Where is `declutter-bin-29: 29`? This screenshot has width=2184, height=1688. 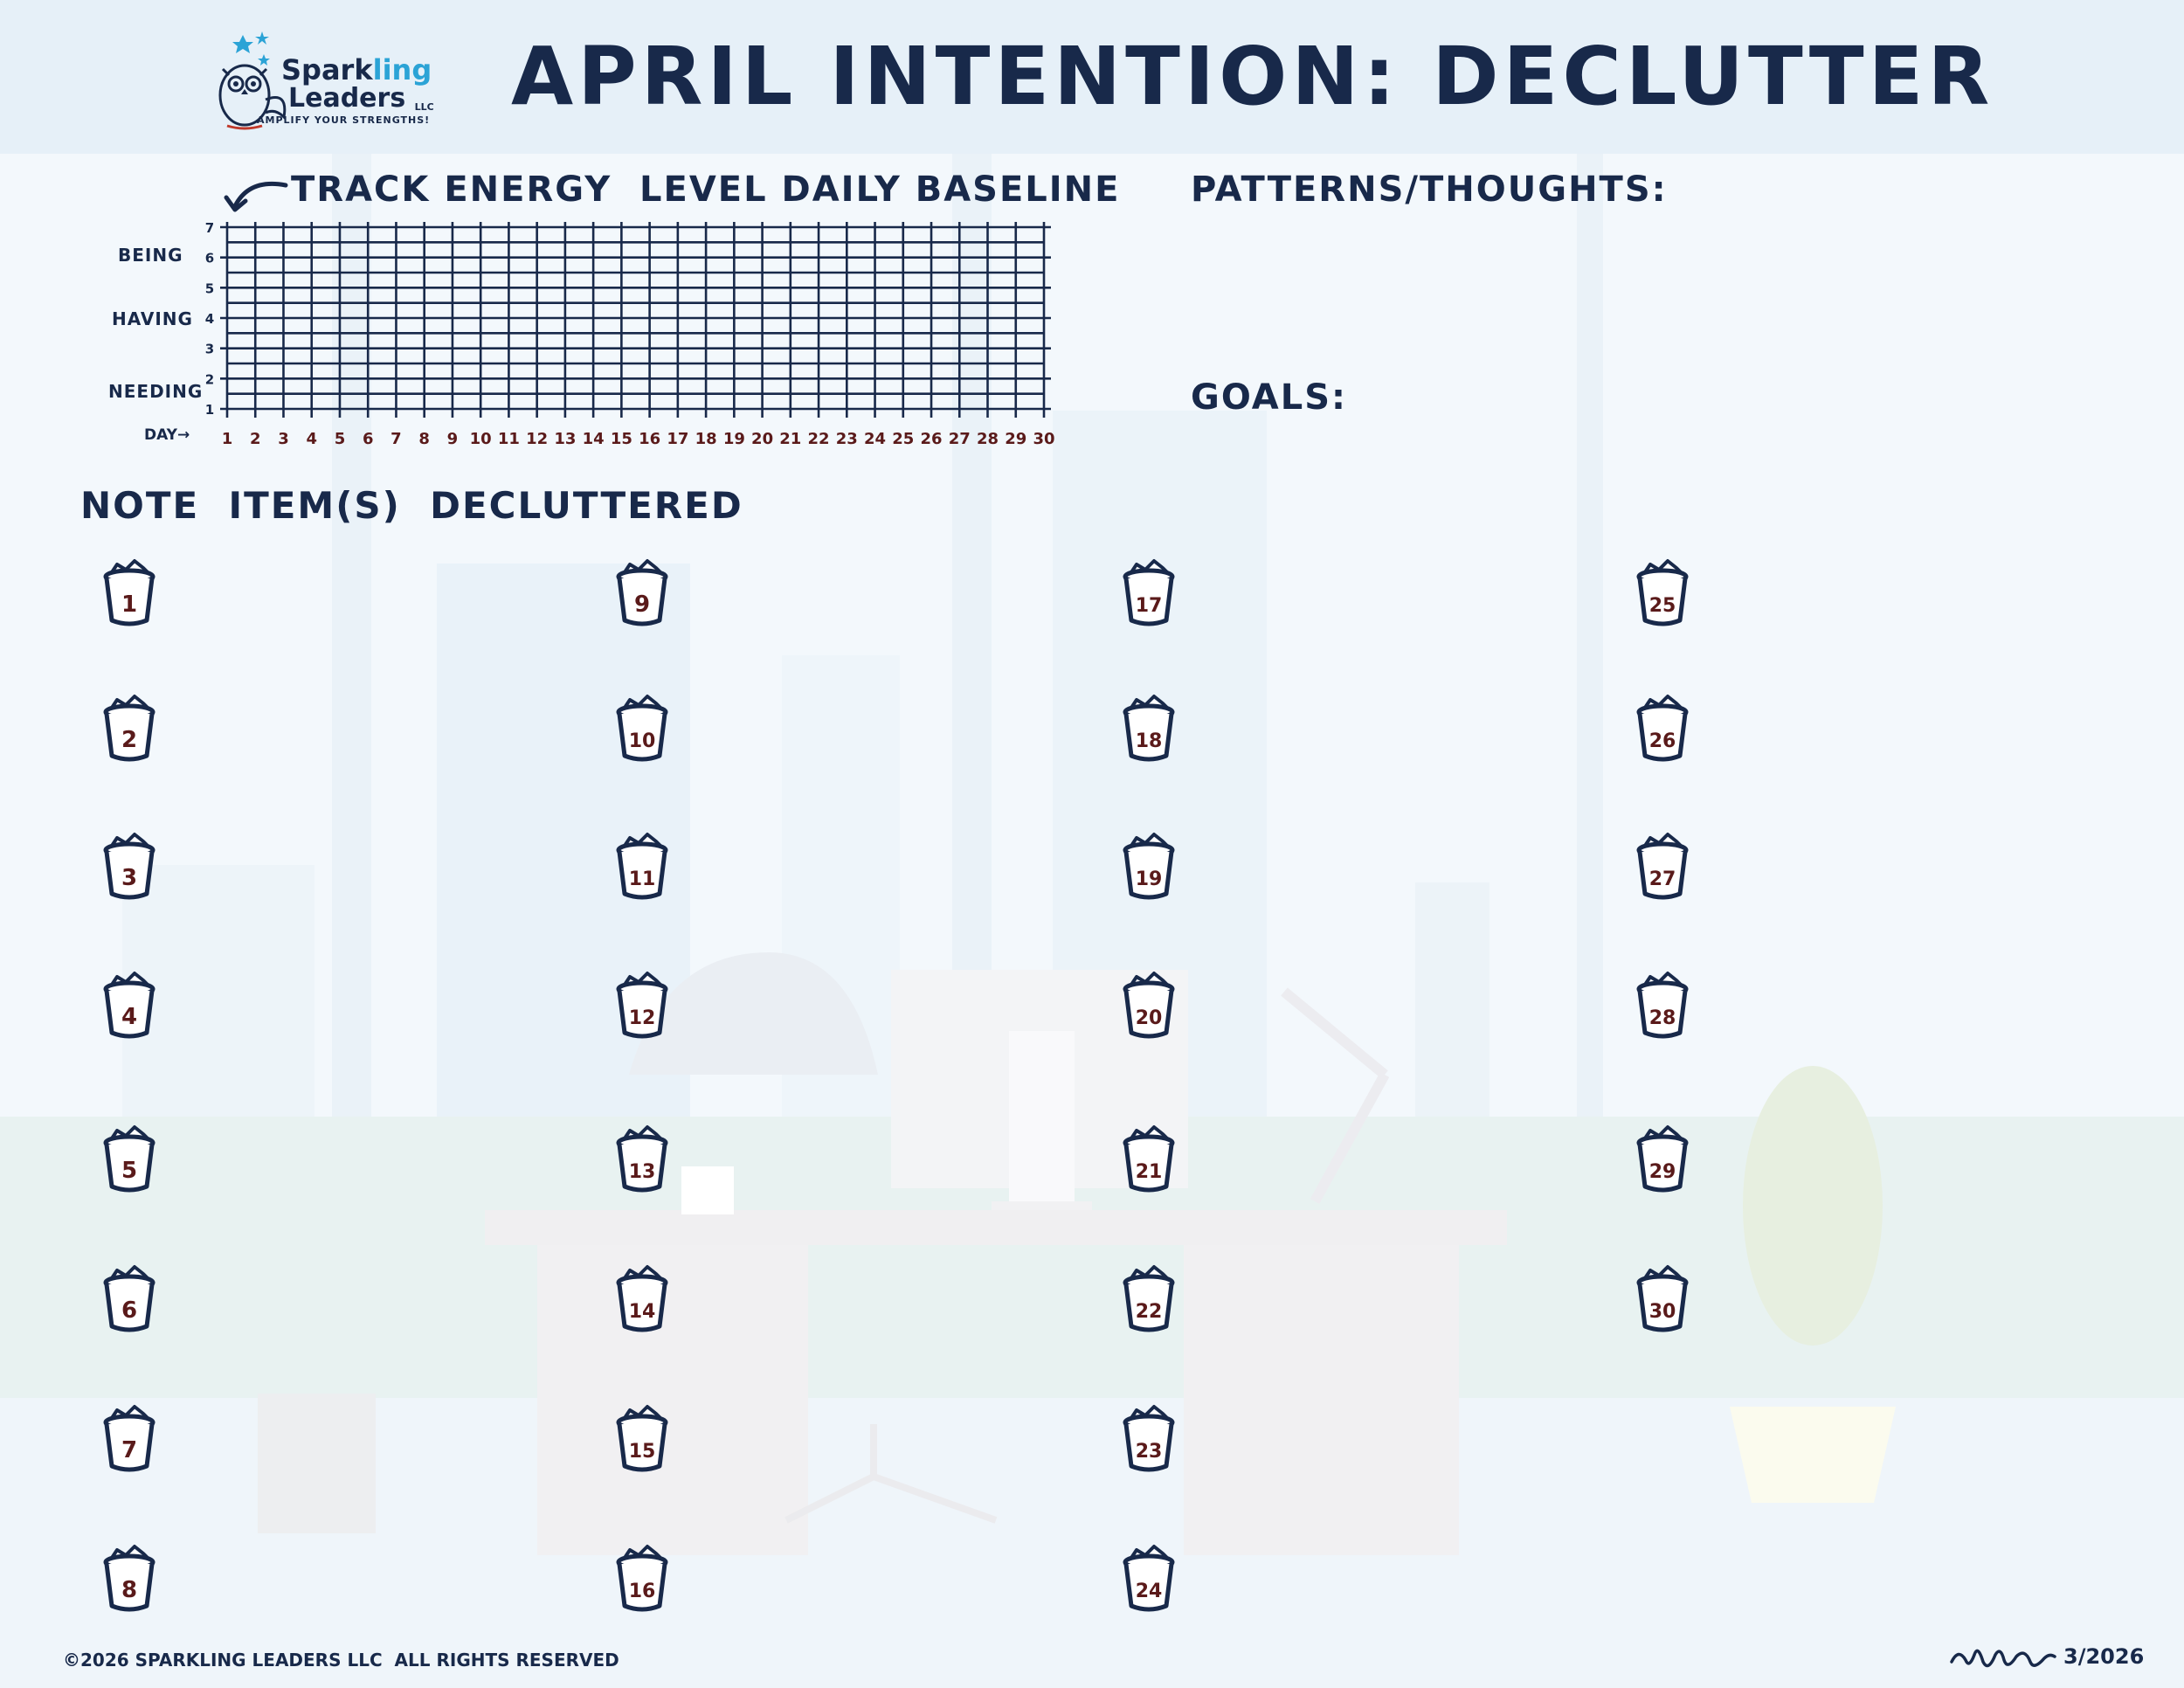
declutter-bin-29: 29 is located at coordinates (1662, 1159).